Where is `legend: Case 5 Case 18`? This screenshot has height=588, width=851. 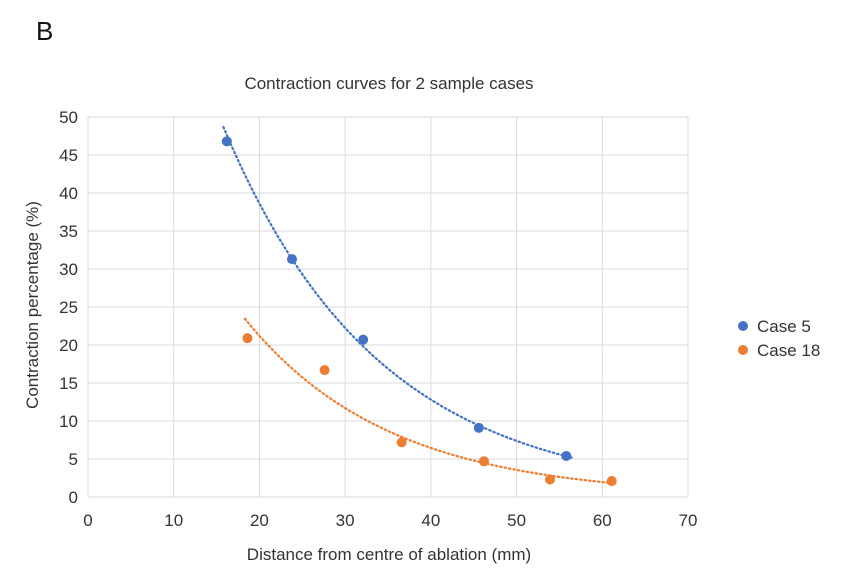
legend: Case 5 Case 18 is located at coordinates (779, 338).